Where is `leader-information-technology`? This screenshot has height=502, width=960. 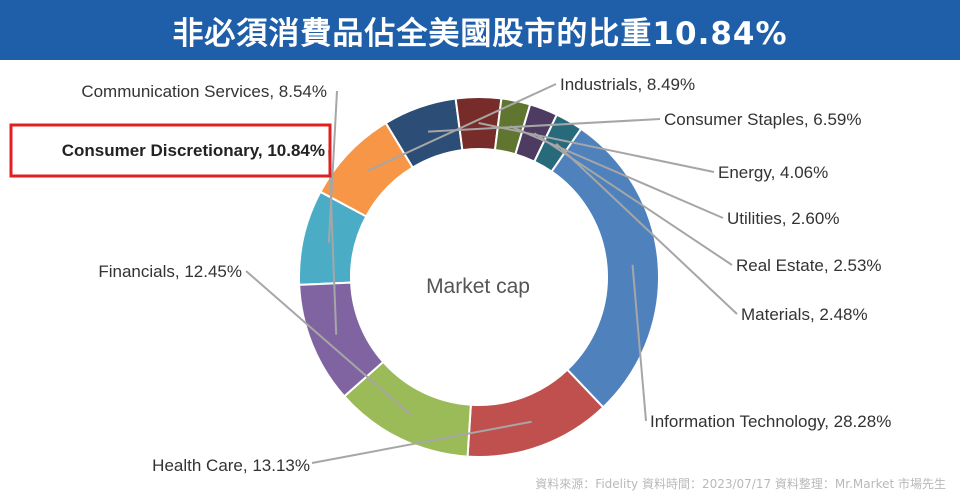
leader-information-technology is located at coordinates (639, 343).